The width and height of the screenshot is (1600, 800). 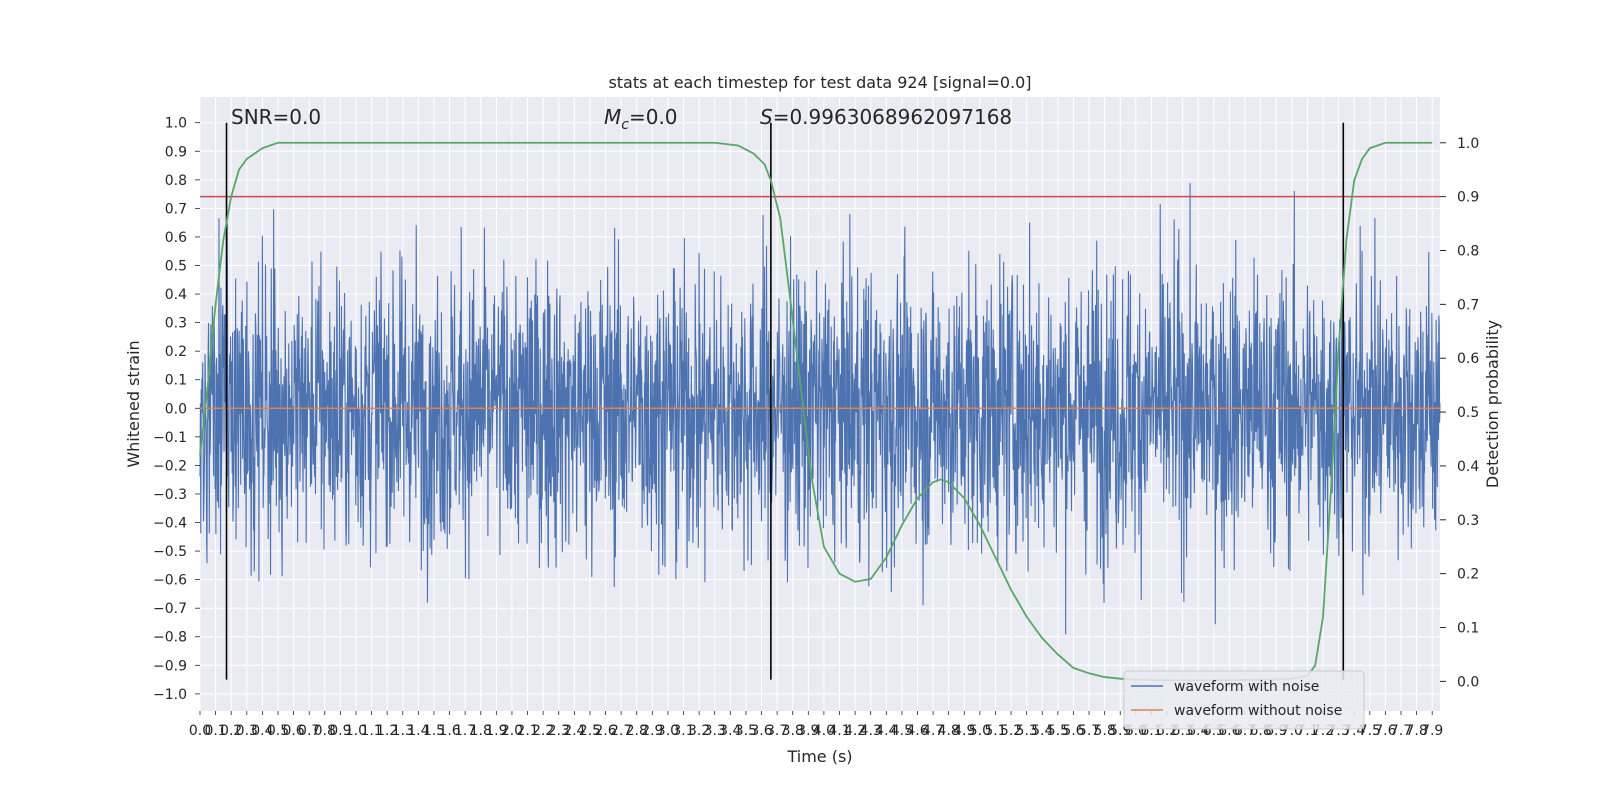 What do you see at coordinates (293, 731) in the screenshot?
I see `x-tick-label: 0.6` at bounding box center [293, 731].